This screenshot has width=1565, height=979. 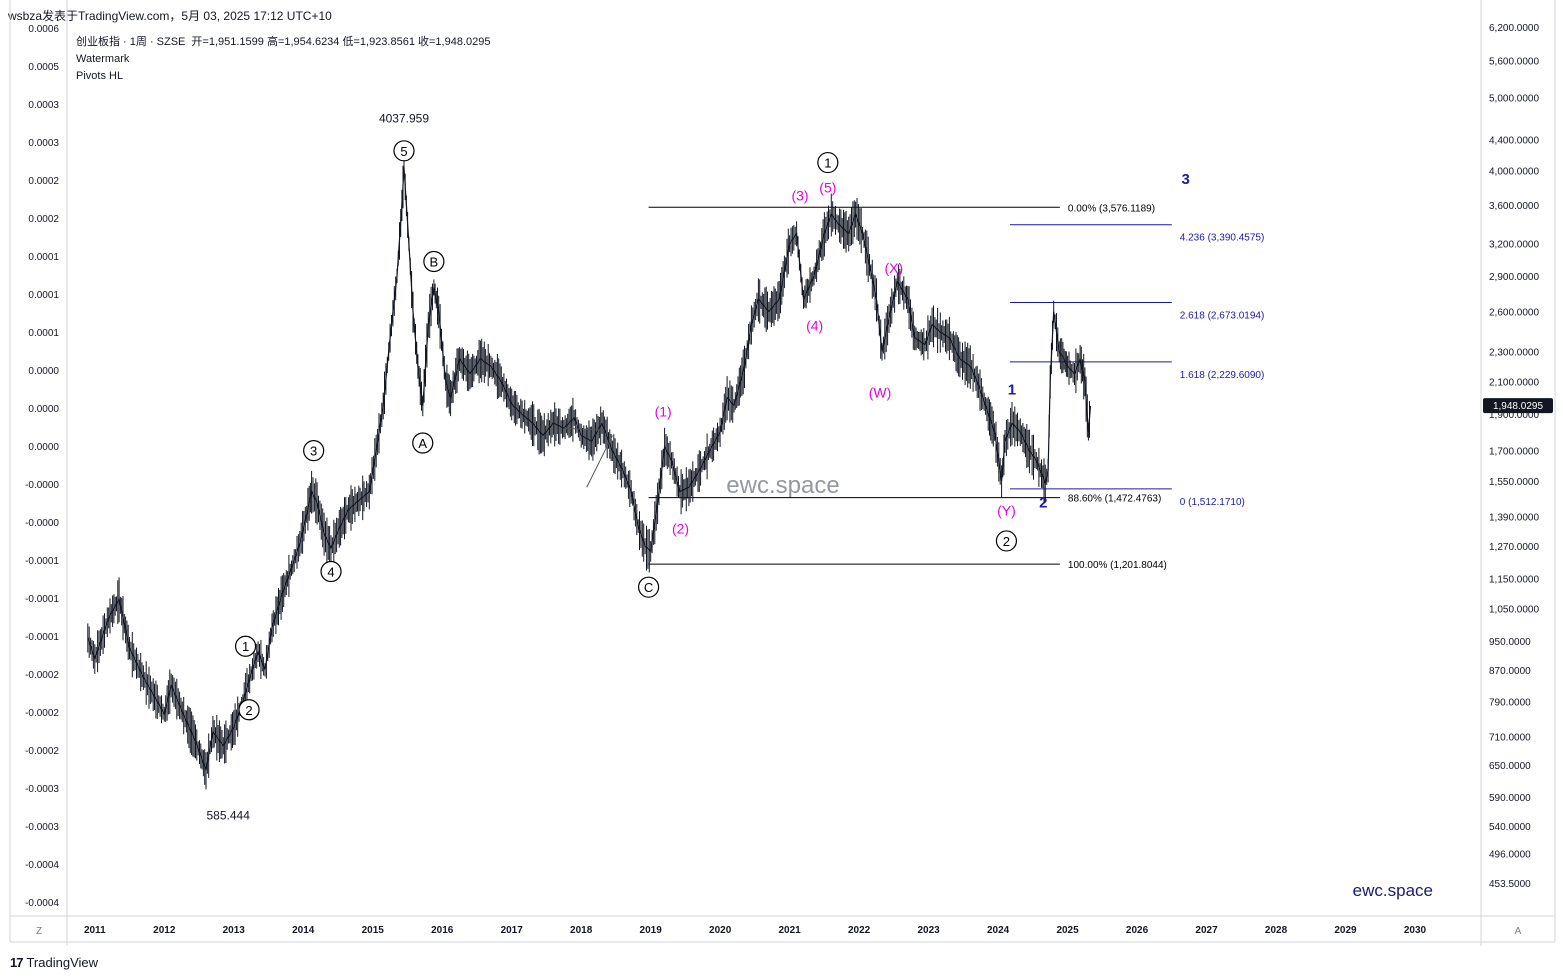 I want to click on right-axis-tick: 870.0000, so click(x=1510, y=671).